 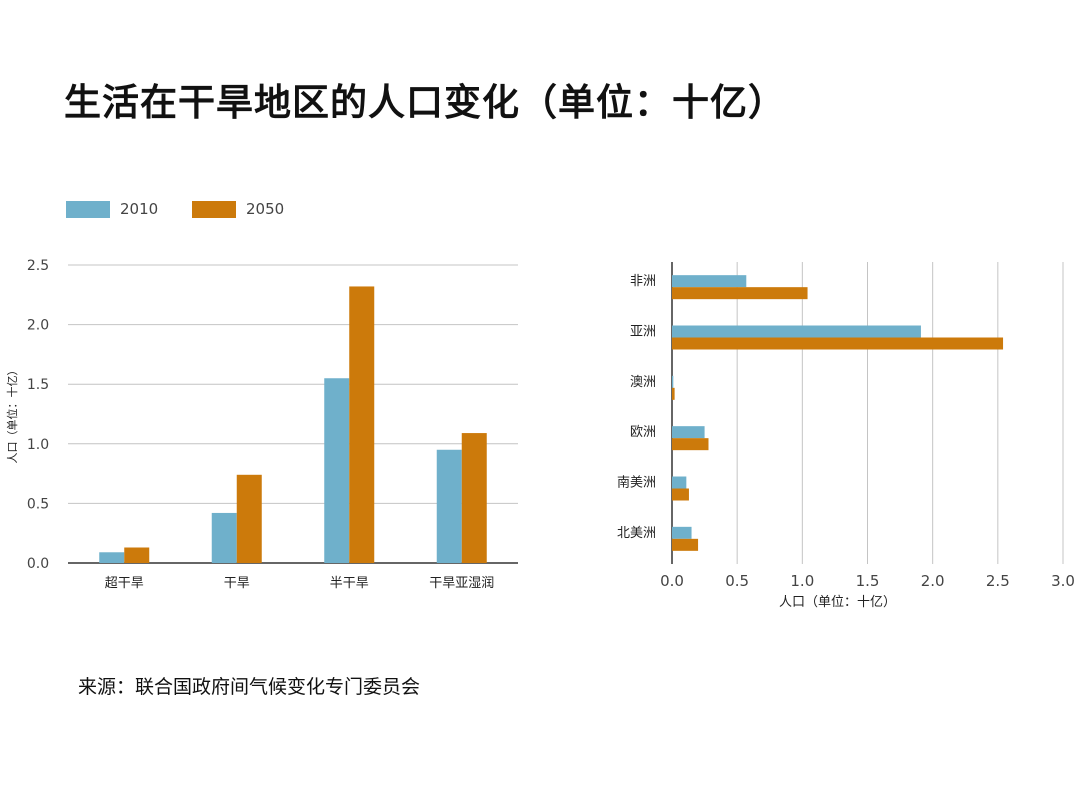 What do you see at coordinates (238, 209) in the screenshot?
I see `legend-item-2050: 2050` at bounding box center [238, 209].